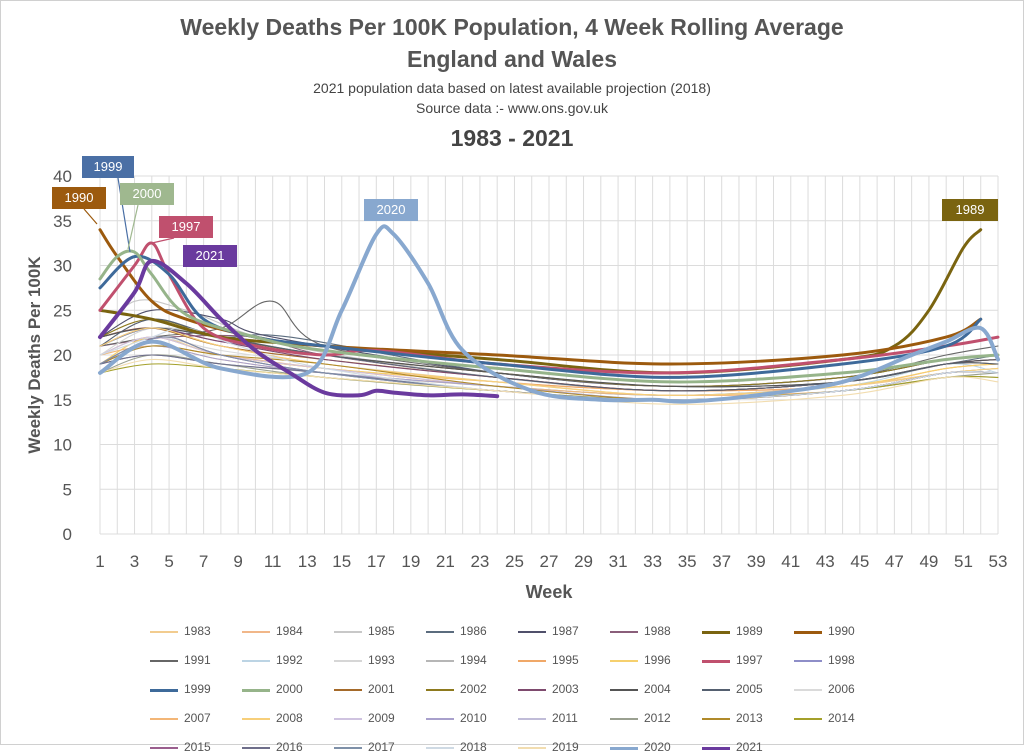 Image resolution: width=1024 pixels, height=756 pixels. I want to click on callout-1990: 1990, so click(79, 198).